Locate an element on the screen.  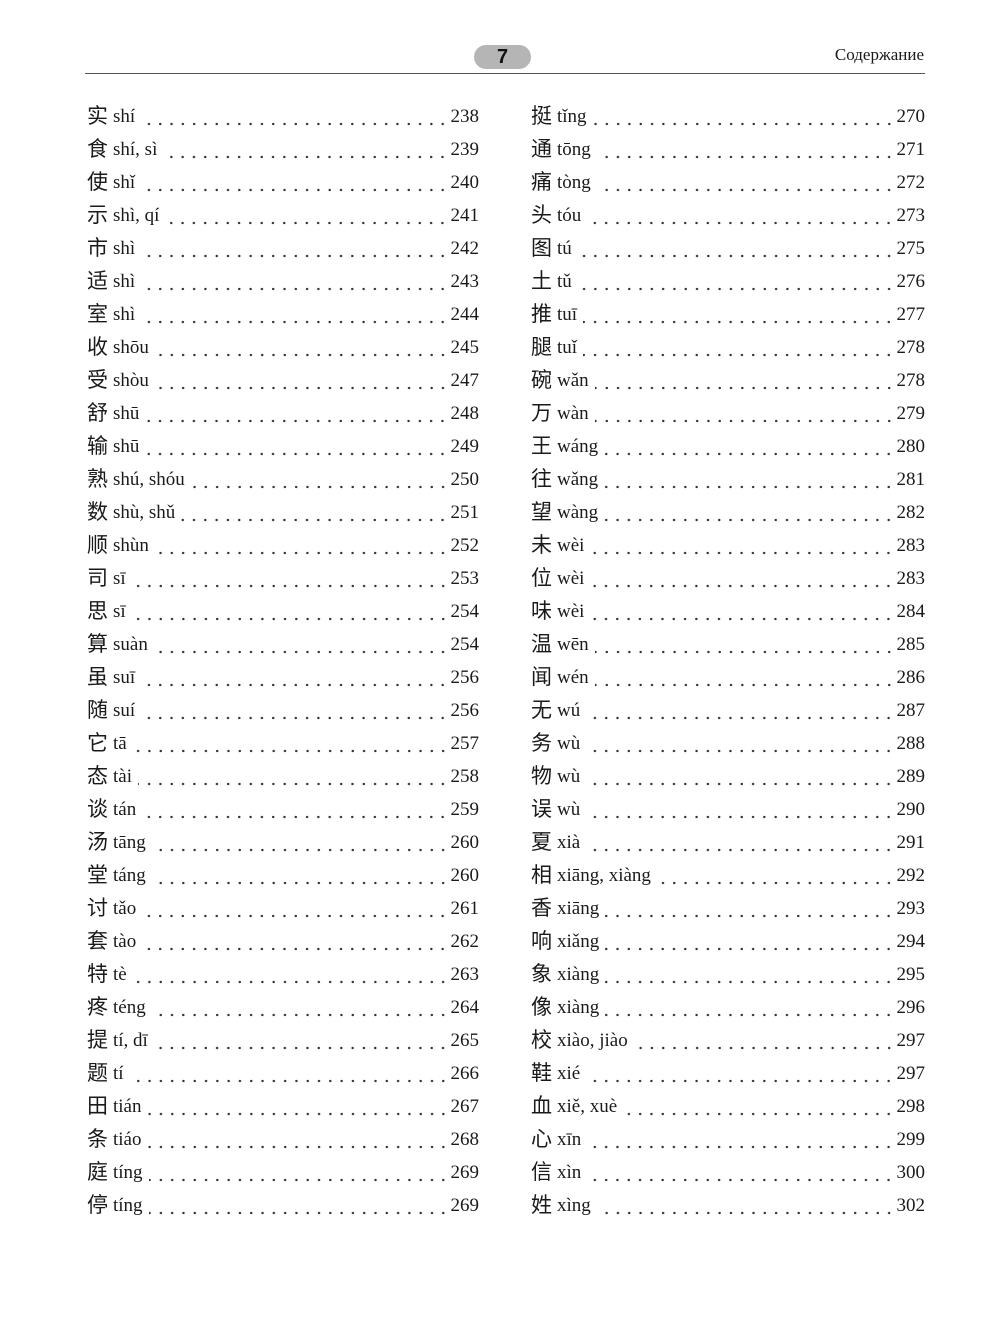
entry-page-number: 260 is located at coordinates (465, 842).